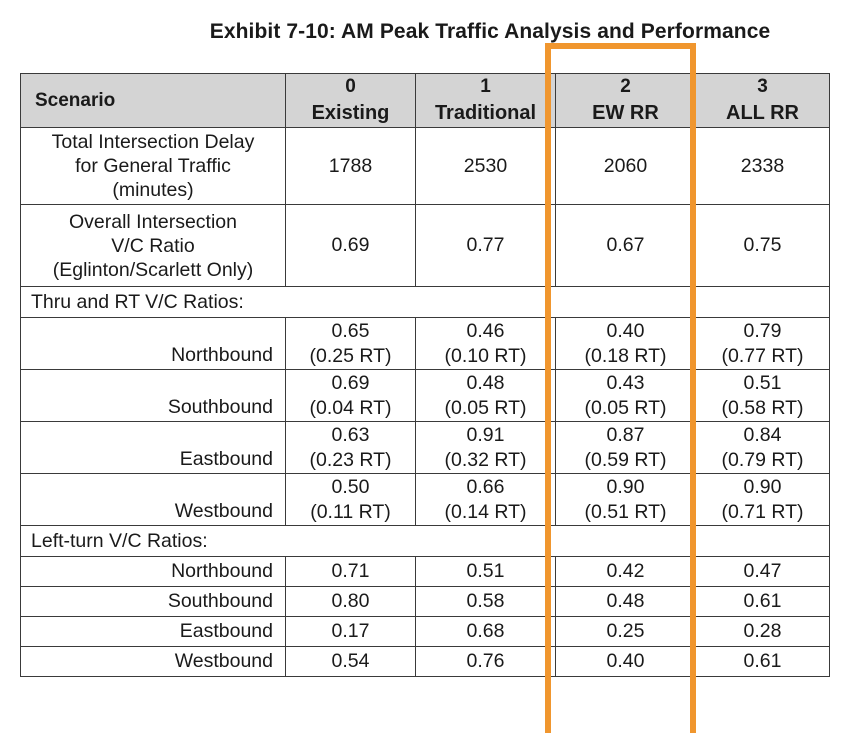  What do you see at coordinates (485, 601) in the screenshot?
I see `table-cell: 0.58` at bounding box center [485, 601].